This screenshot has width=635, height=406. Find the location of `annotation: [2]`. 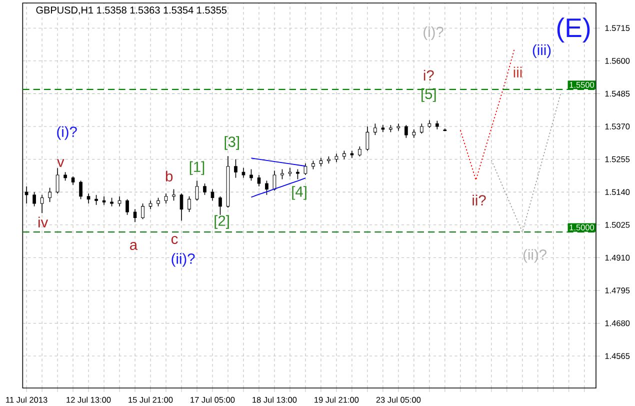

annotation: [2] is located at coordinates (221, 222).